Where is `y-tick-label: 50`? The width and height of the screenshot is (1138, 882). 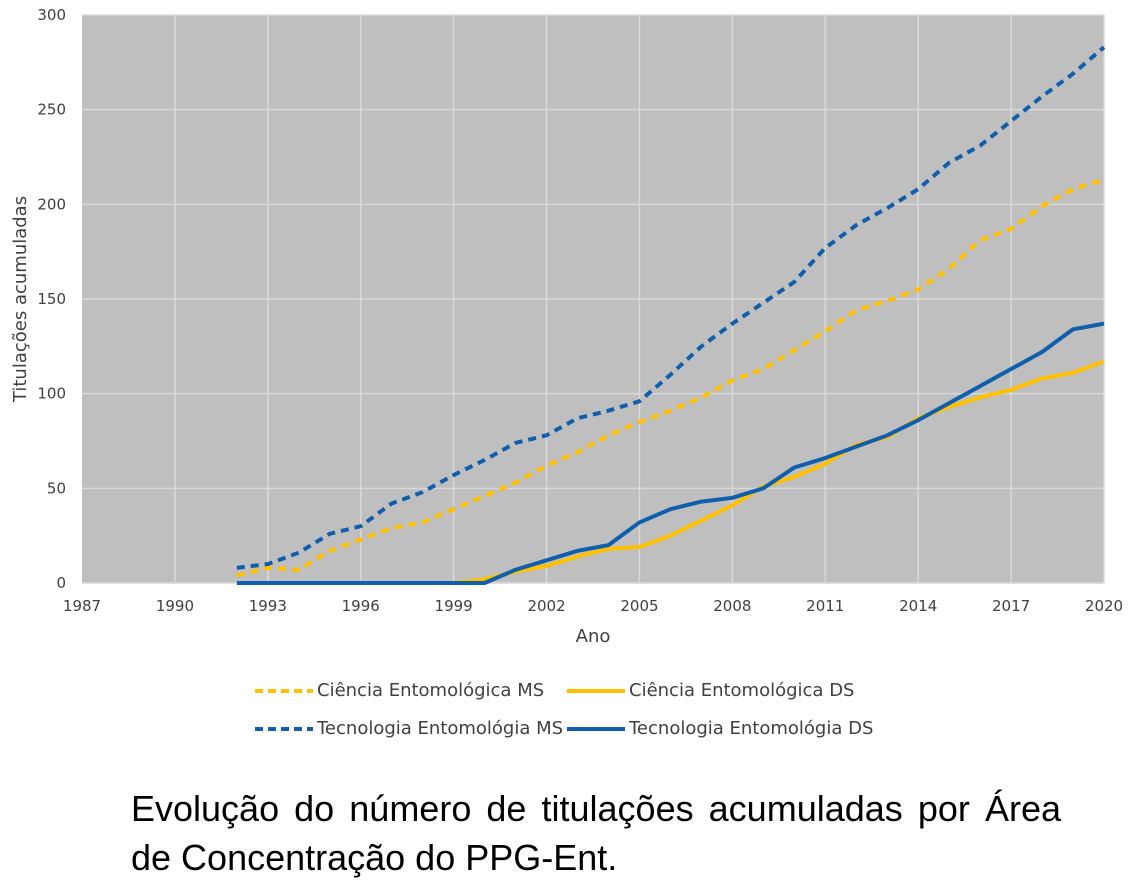 y-tick-label: 50 is located at coordinates (56, 488).